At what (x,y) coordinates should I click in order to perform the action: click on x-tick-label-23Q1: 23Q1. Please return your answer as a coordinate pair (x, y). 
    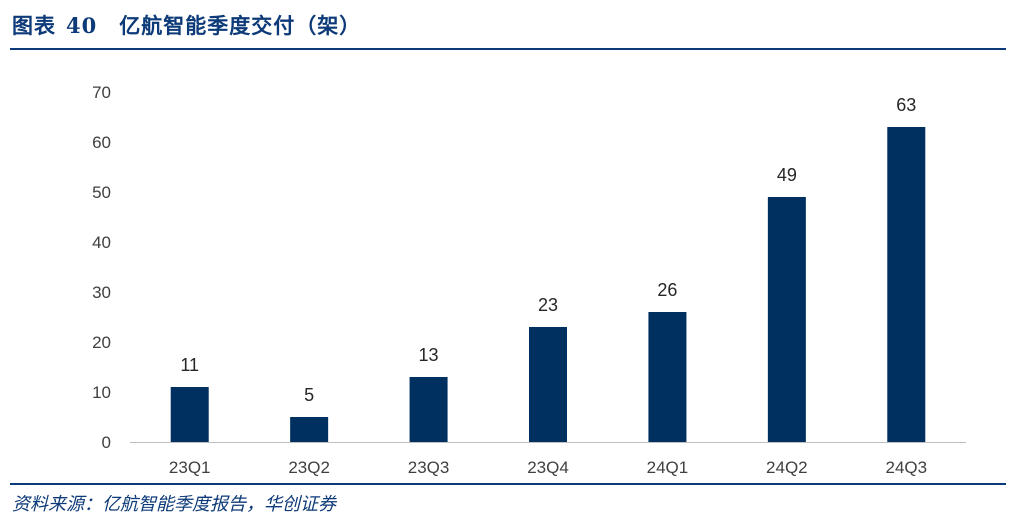
    Looking at the image, I should click on (190, 467).